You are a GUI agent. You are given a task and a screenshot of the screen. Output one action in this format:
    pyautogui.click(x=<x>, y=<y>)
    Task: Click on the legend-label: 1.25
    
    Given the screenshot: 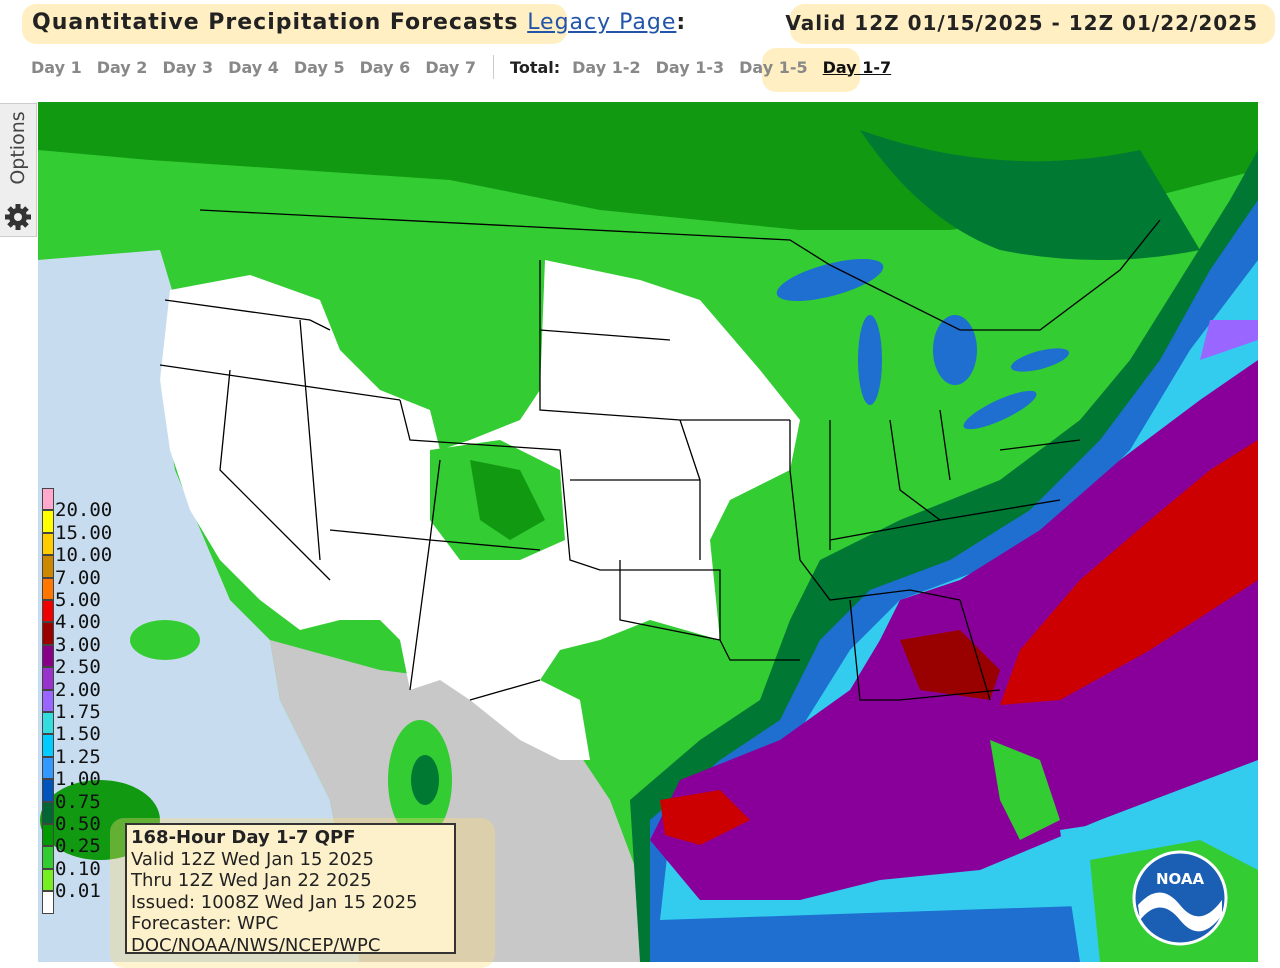 What is the action you would take?
    pyautogui.click(x=78, y=756)
    